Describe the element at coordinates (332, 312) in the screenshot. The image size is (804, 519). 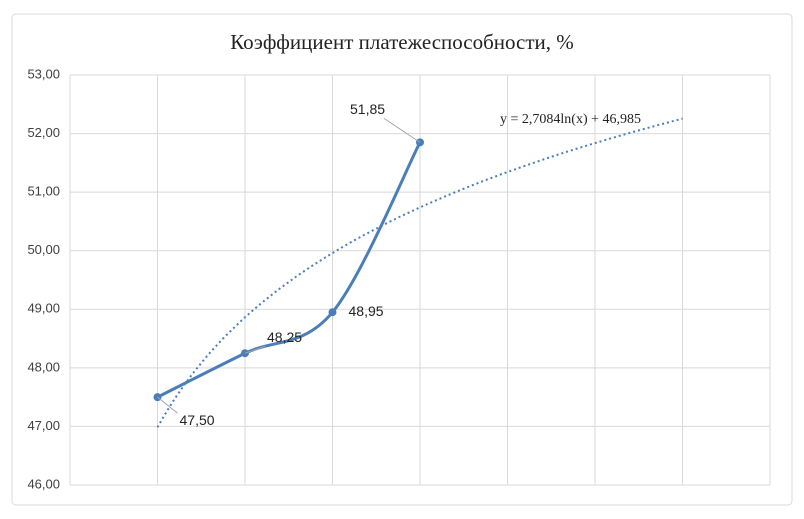
I see `data-point` at that location.